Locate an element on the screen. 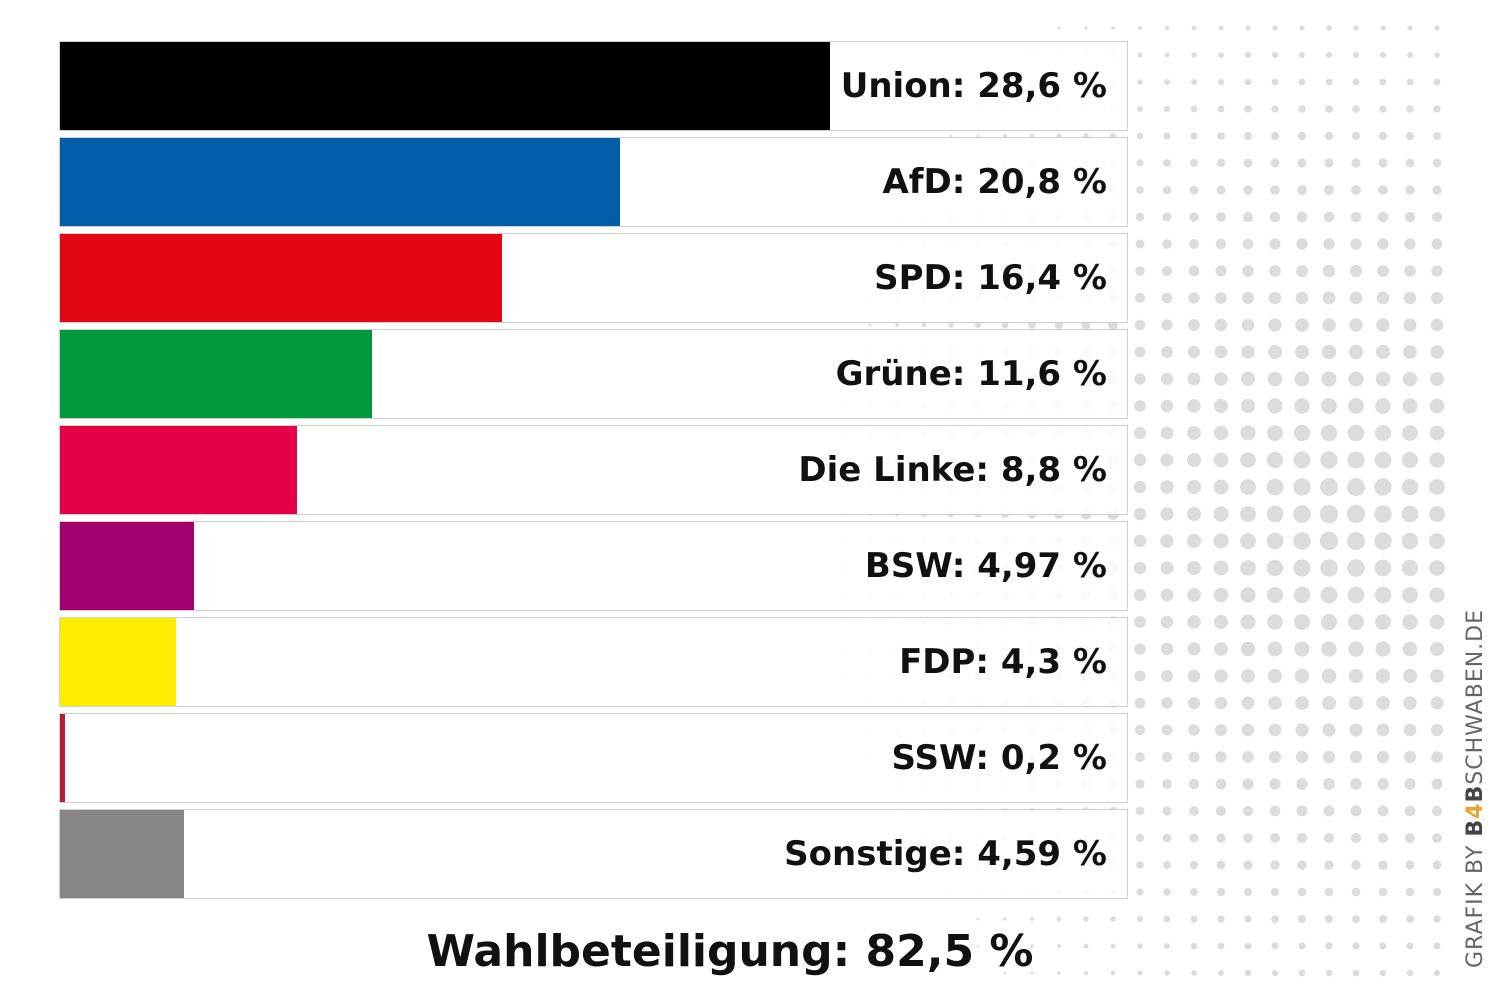 This screenshot has height=1000, width=1500. bar-label-fdp: FDP: 4,3 % is located at coordinates (1003, 662).